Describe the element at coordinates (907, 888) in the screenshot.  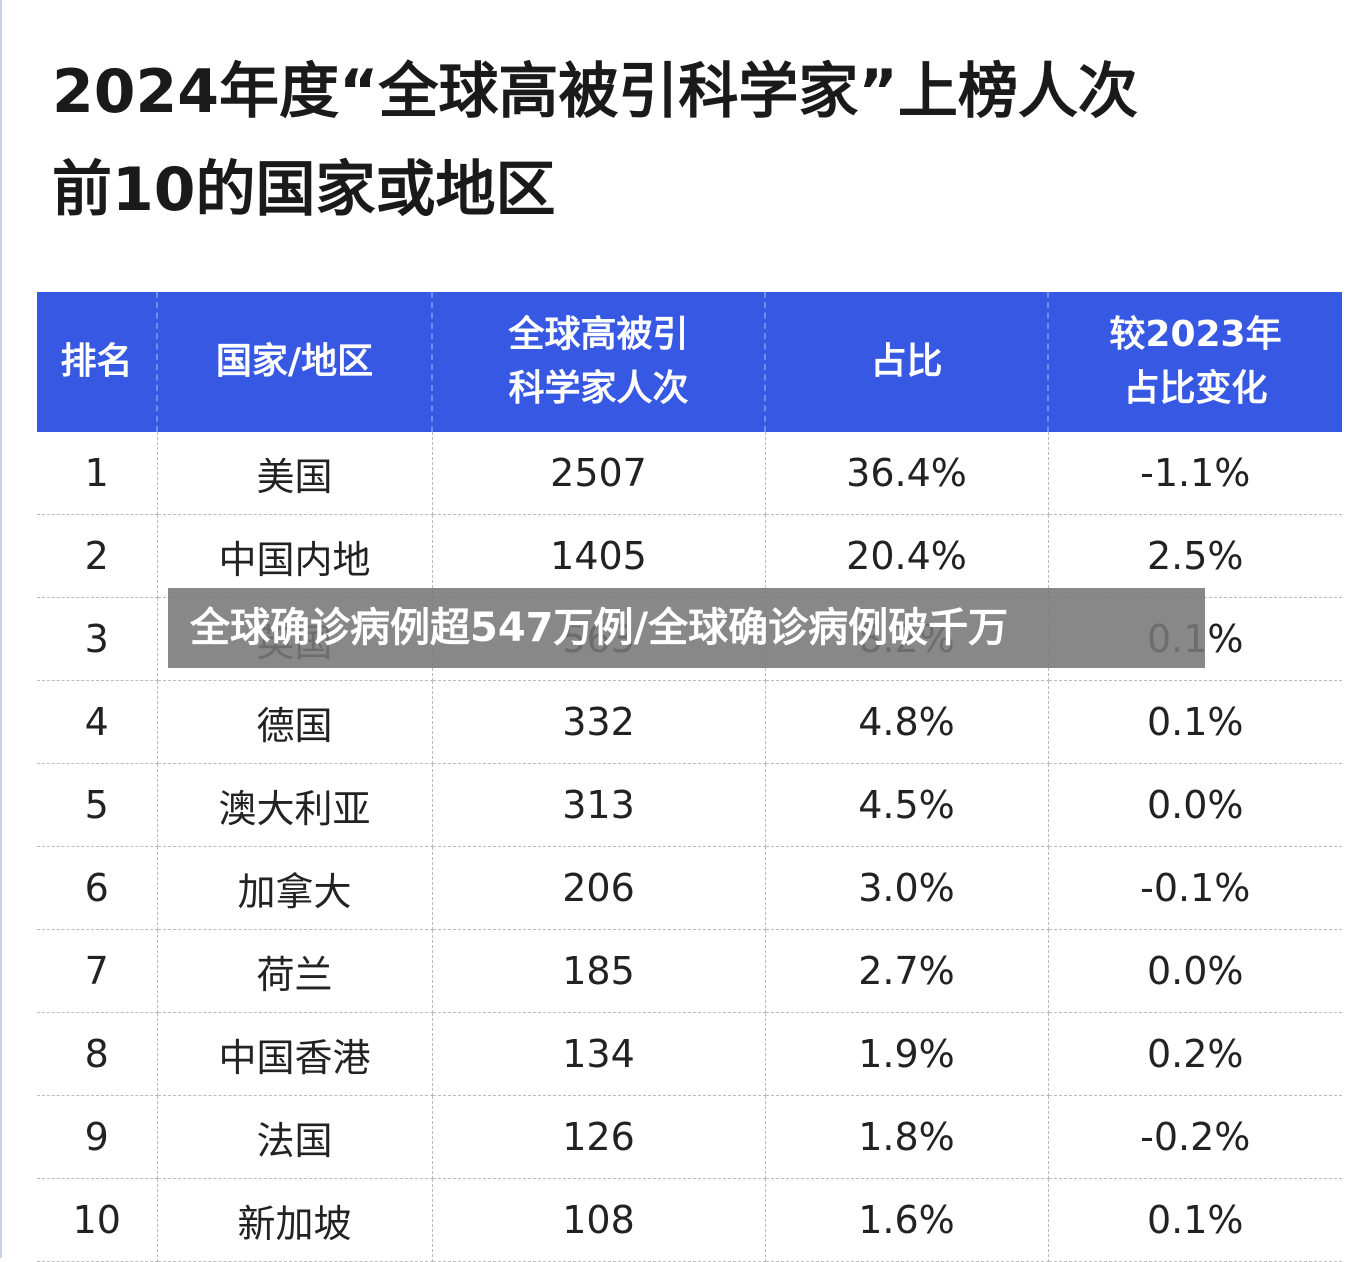
I see `table-cell: 3.0%` at that location.